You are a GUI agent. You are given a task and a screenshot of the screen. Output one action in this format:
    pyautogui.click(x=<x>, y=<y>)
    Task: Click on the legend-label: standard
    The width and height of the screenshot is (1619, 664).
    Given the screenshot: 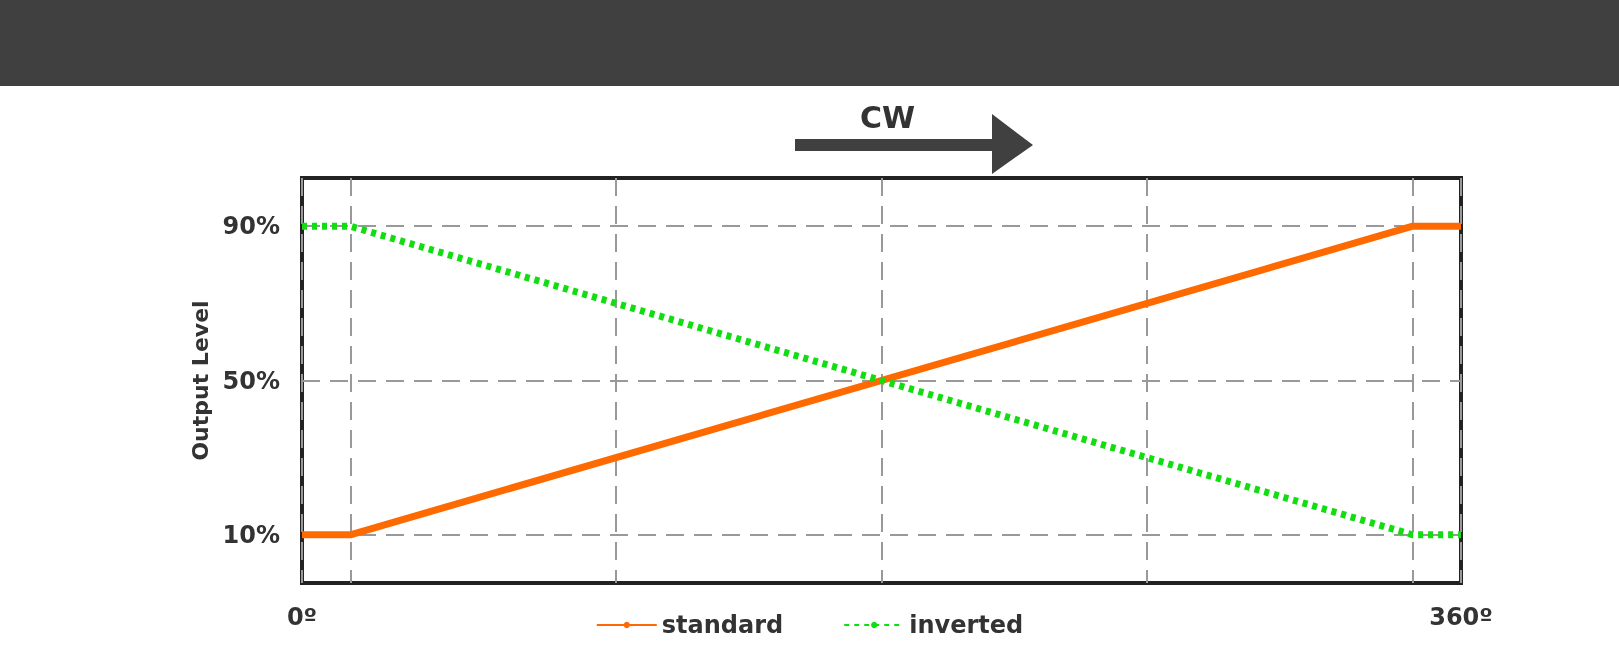 What is the action you would take?
    pyautogui.click(x=722, y=625)
    